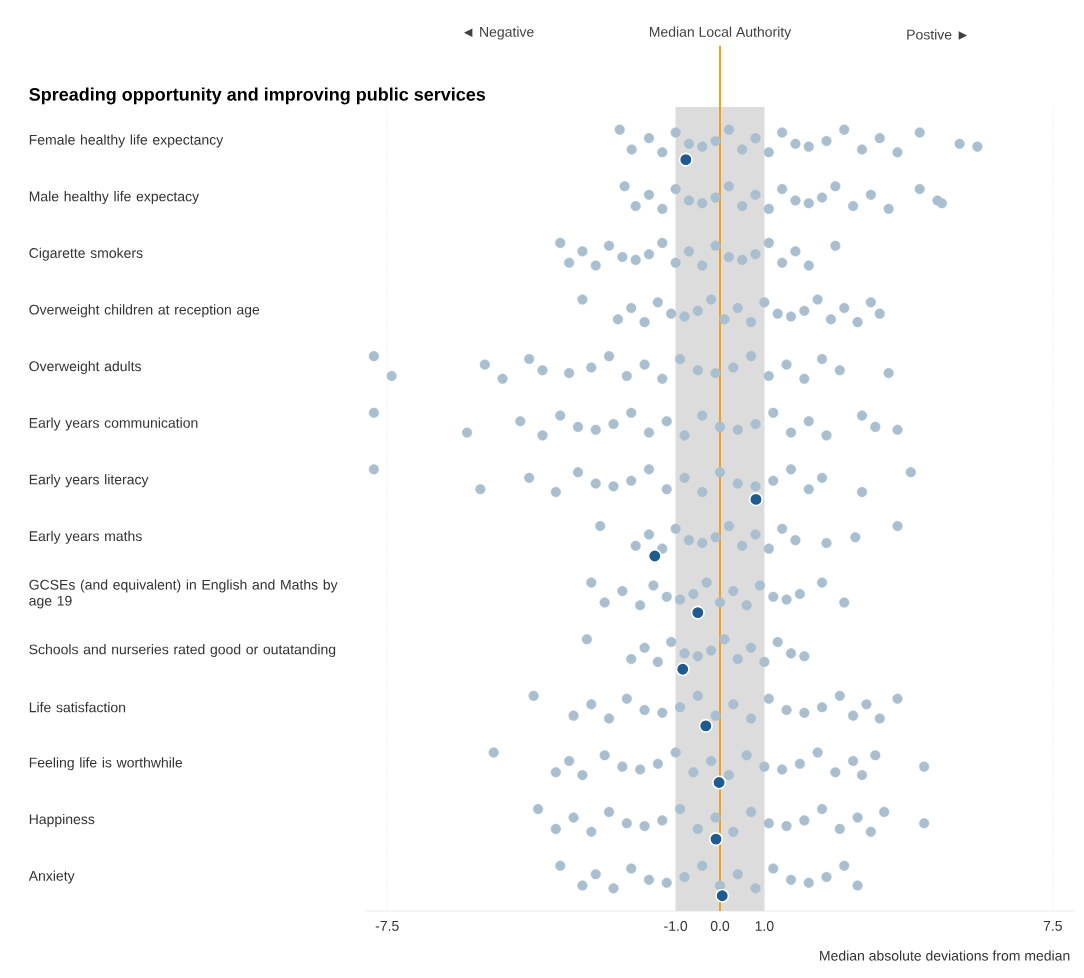  What do you see at coordinates (77, 707) in the screenshot?
I see `y-tick-label: Life satisfaction` at bounding box center [77, 707].